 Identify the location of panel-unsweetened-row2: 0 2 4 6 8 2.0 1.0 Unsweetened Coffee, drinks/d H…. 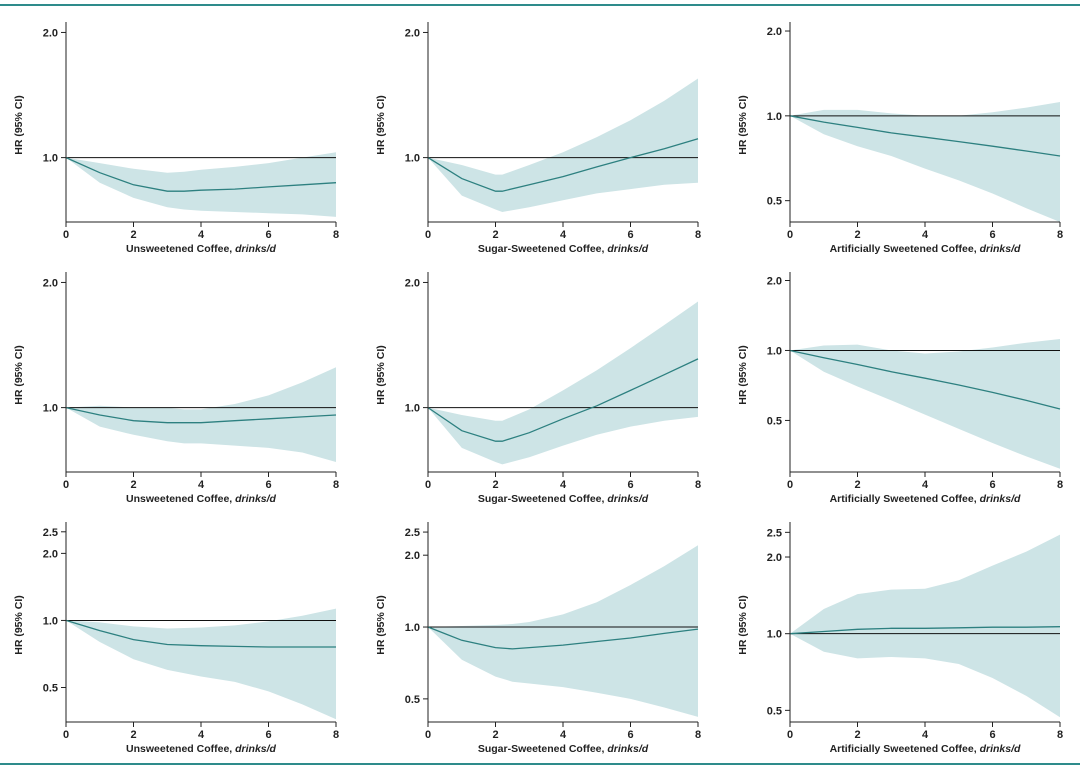
(180, 389).